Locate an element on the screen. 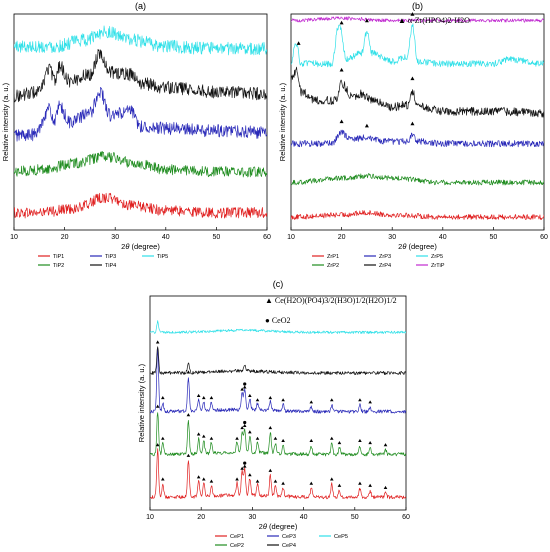 Image resolution: width=550 pixels, height=552 pixels. legend-label: ZrTiP is located at coordinates (438, 266).